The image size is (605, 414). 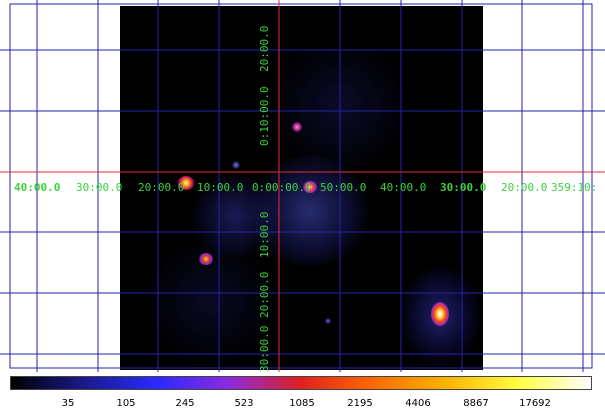 I want to click on dec-label: 30:00.0, so click(x=264, y=348).